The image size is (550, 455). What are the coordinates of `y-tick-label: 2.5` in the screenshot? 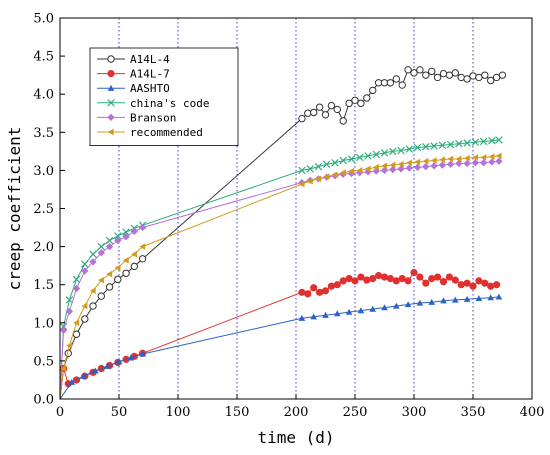 It's located at (43, 209).